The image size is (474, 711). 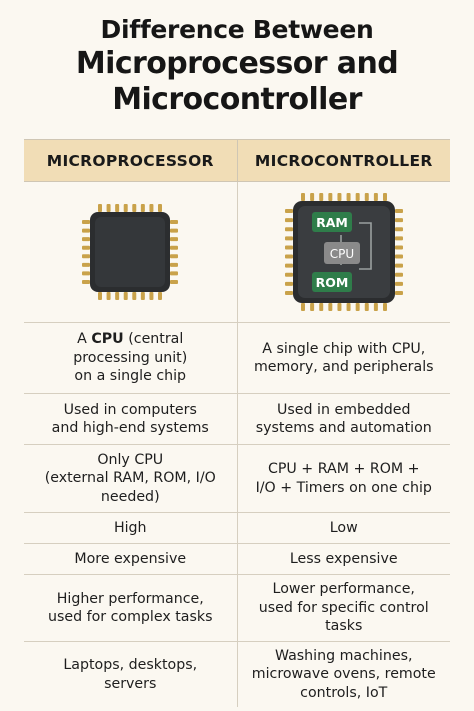 I want to click on table-header: MICROPROCESSOR MICROCONTROLLER, so click(x=237, y=161).